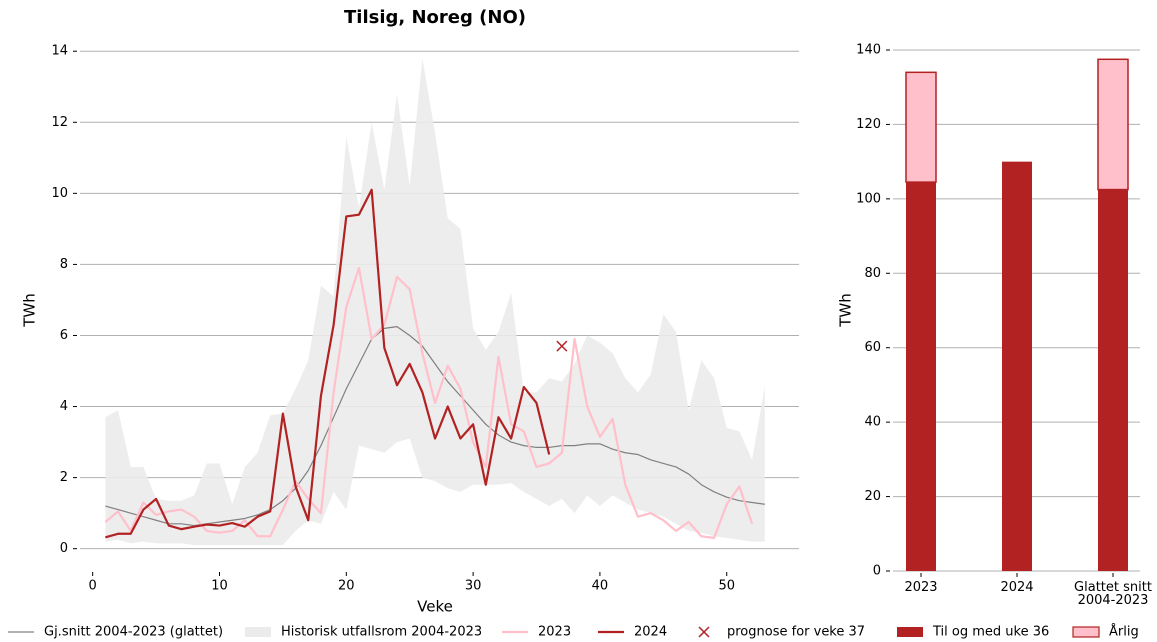  What do you see at coordinates (1113, 594) in the screenshot?
I see `x-tick-label: Glattet snitt 2004-2023` at bounding box center [1113, 594].